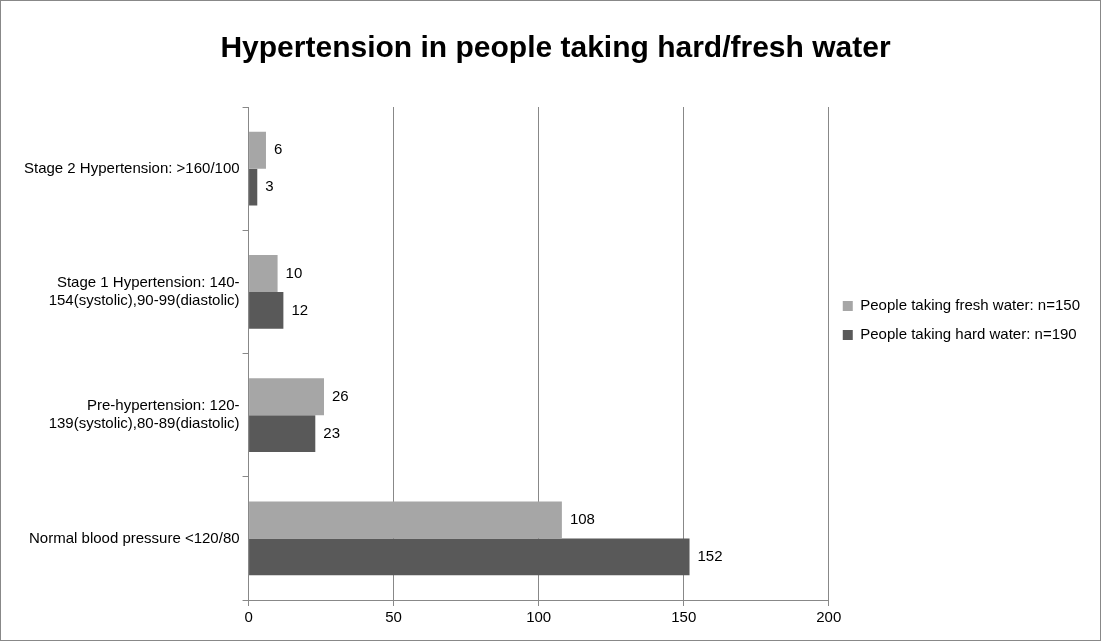 This screenshot has width=1101, height=641. Describe the element at coordinates (968, 334) in the screenshot. I see `legend-label: People taking hard water: n=190` at that location.